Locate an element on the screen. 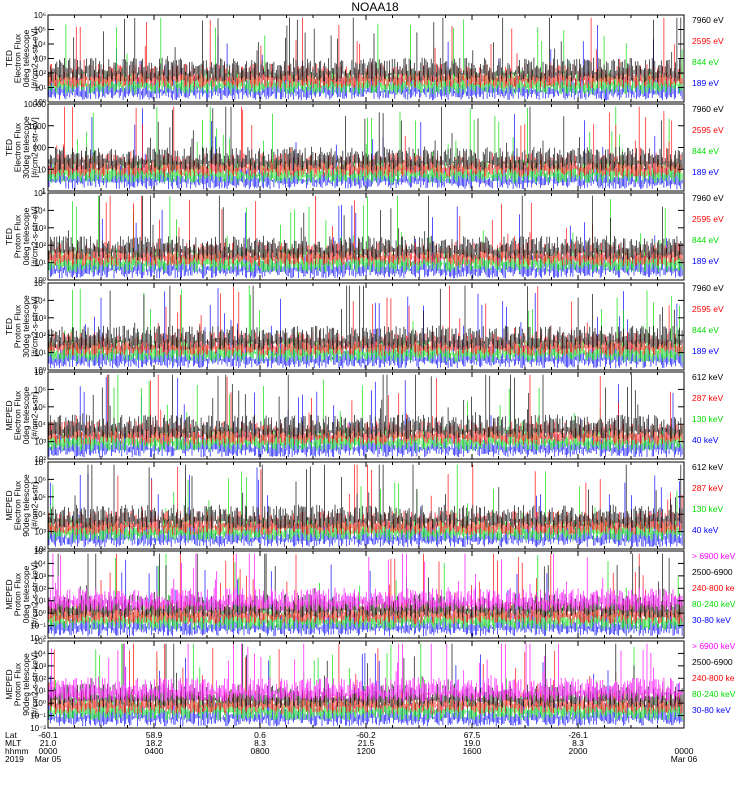 This screenshot has height=800, width=750. x-axis-lat-label: 58.9 is located at coordinates (154, 735).